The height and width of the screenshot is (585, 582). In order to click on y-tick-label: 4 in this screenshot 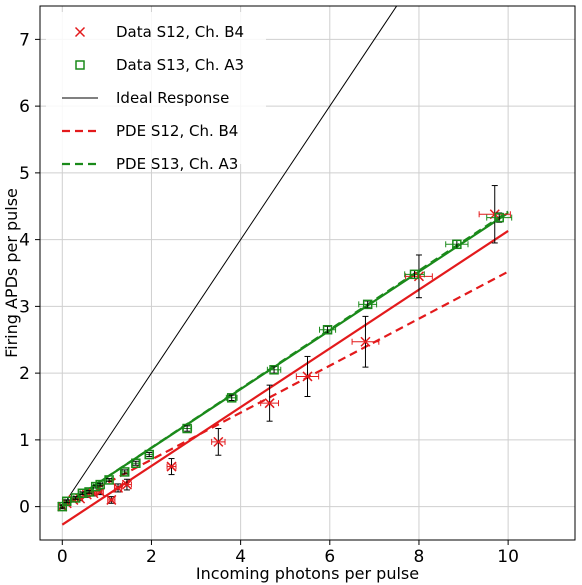, I will do `click(24, 241)`.